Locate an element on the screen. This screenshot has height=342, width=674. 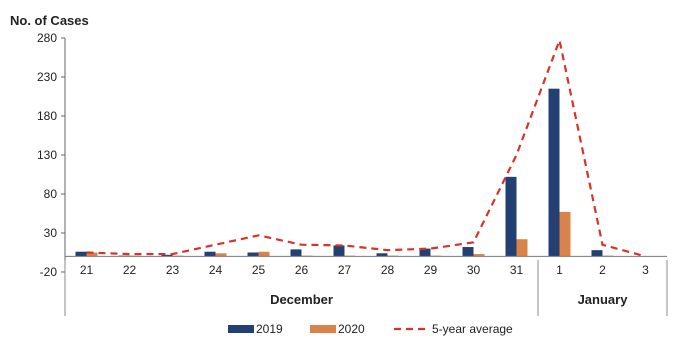
legend-label: 2020 is located at coordinates (351, 329).